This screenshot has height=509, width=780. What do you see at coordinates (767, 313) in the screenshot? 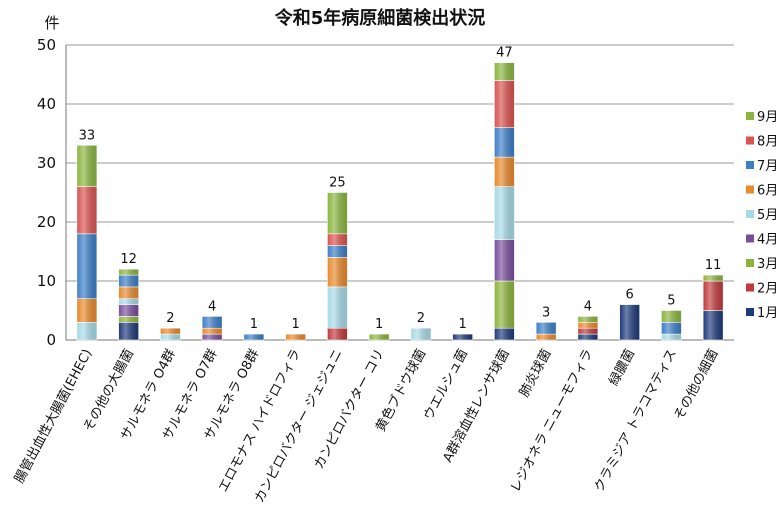
I see `legend-label: 1月` at bounding box center [767, 313].